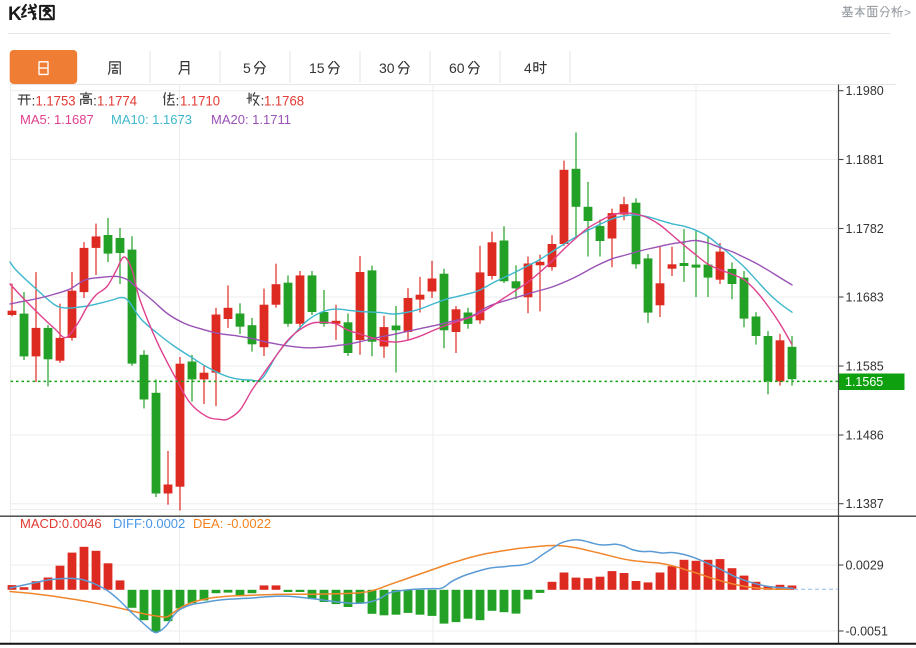  Describe the element at coordinates (284, 101) in the screenshot. I see `svg-text: 1.1768` at that location.